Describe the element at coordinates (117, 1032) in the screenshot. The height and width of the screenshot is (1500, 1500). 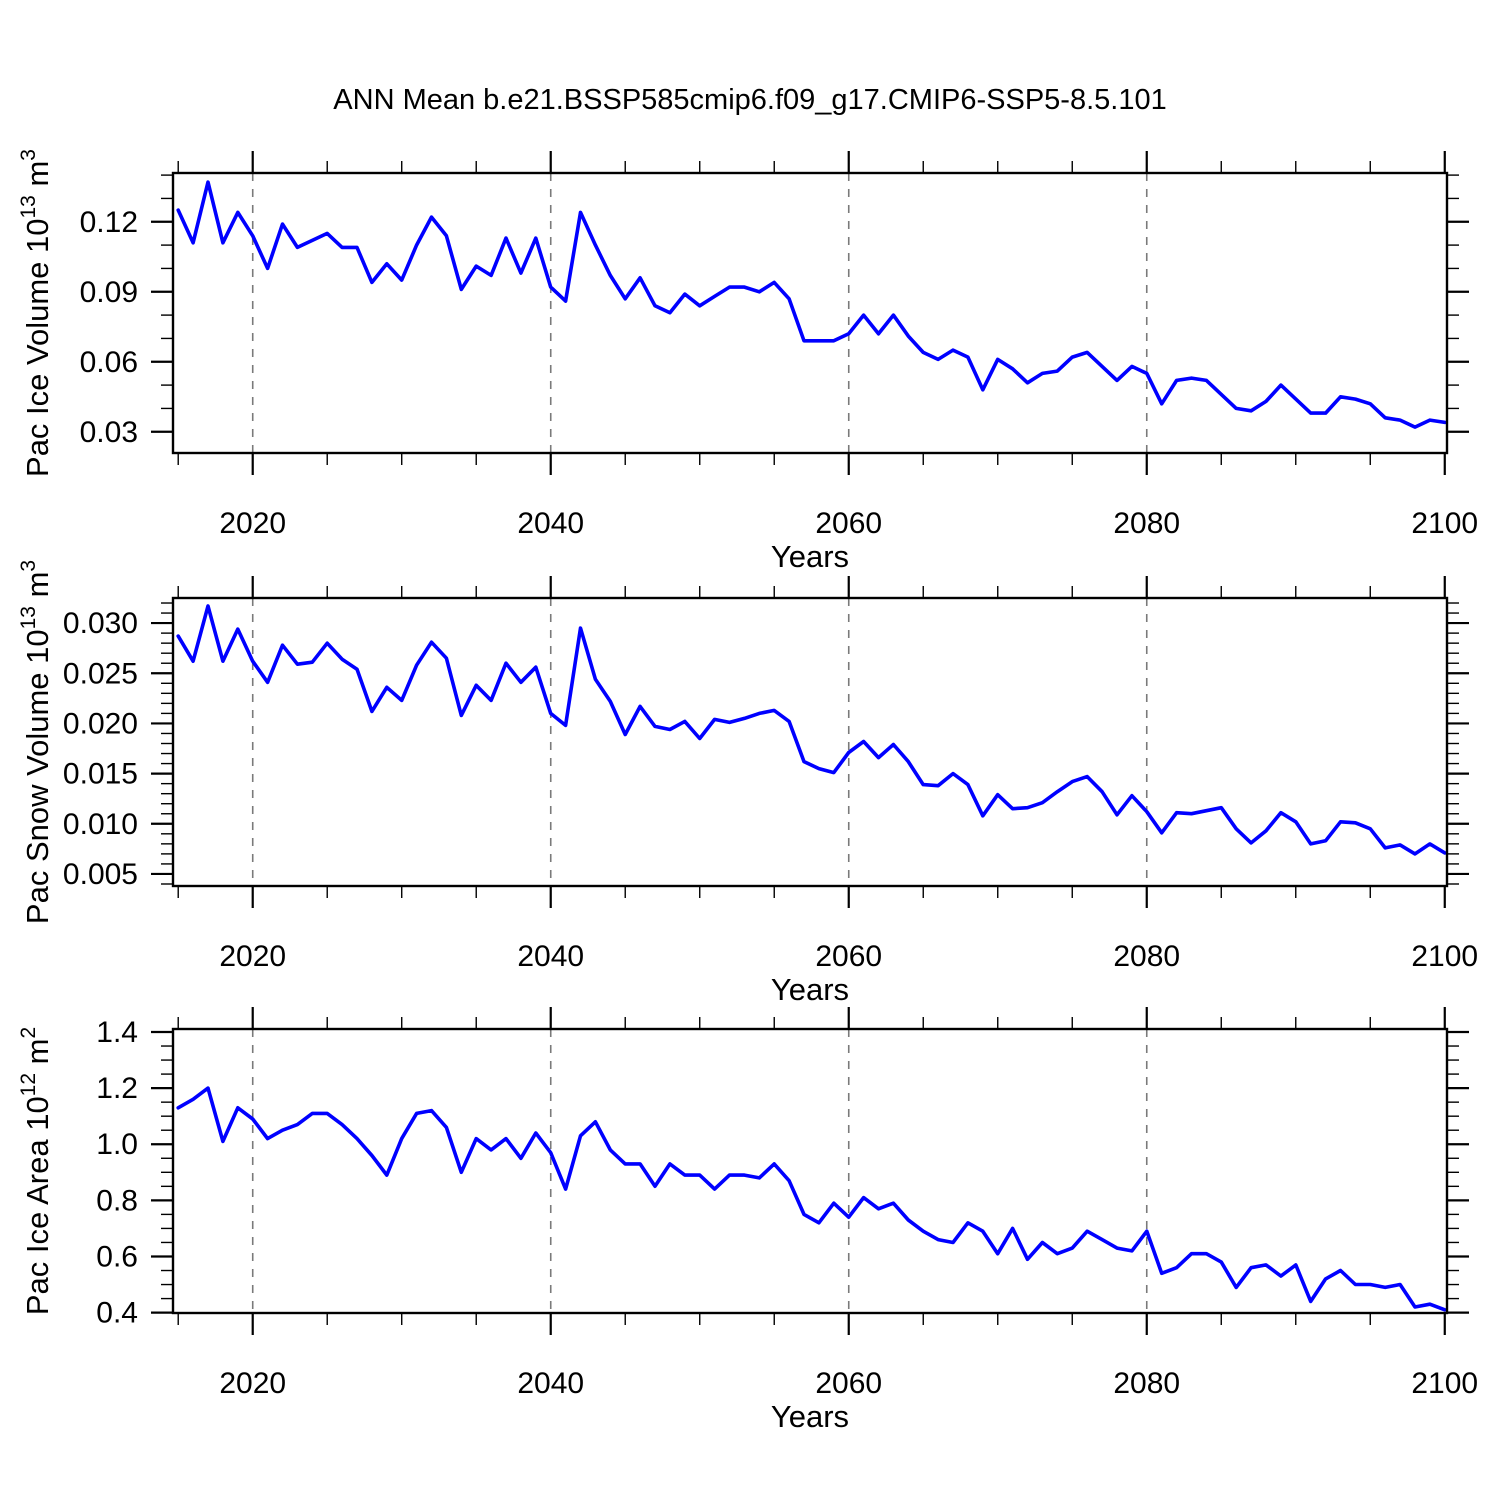
I see `y-tick-label: 1.4` at that location.